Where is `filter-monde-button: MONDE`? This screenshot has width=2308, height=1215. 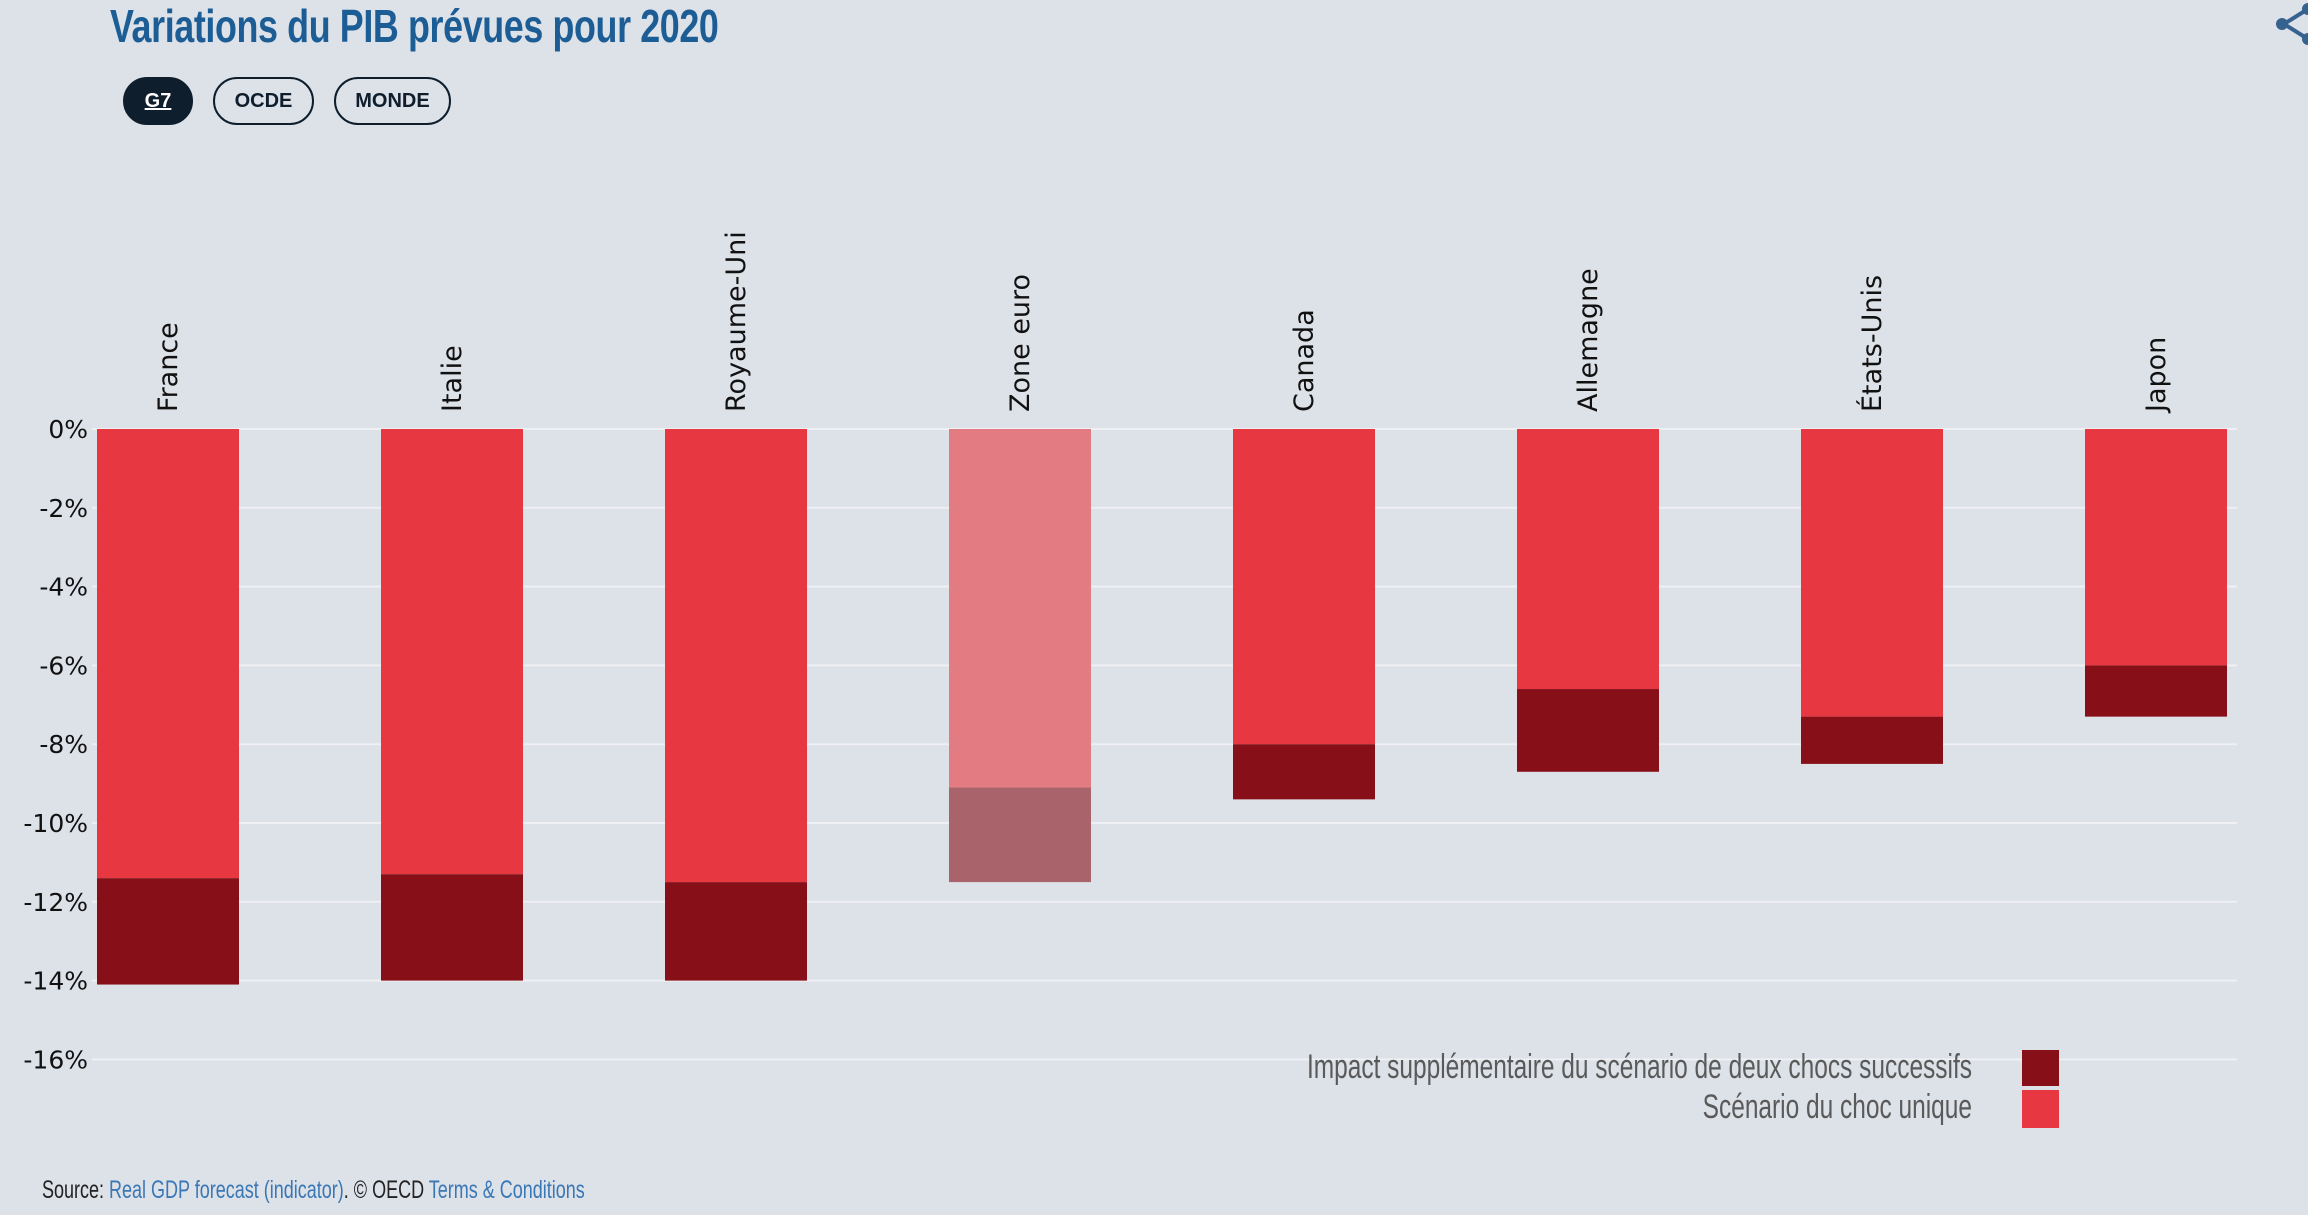
filter-monde-button: MONDE is located at coordinates (392, 101).